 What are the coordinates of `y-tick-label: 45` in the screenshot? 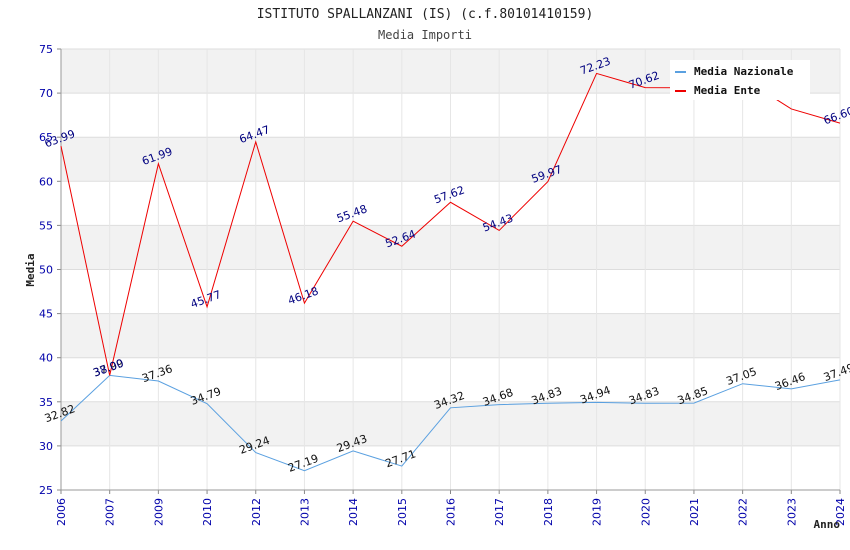 It's located at (46, 314).